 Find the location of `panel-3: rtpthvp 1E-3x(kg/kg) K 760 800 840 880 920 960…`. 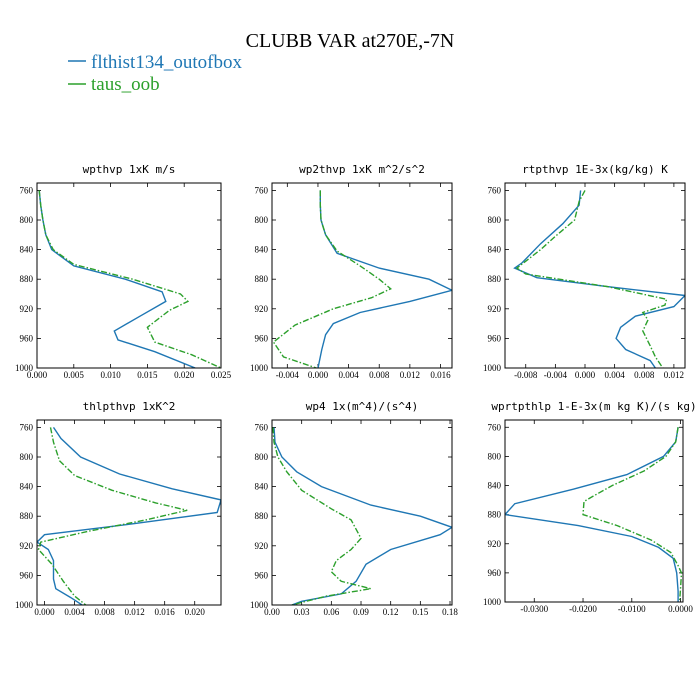

panel-3: rtpthvp 1E-3x(kg/kg) K 760 800 840 880 920 960… is located at coordinates (584, 271).